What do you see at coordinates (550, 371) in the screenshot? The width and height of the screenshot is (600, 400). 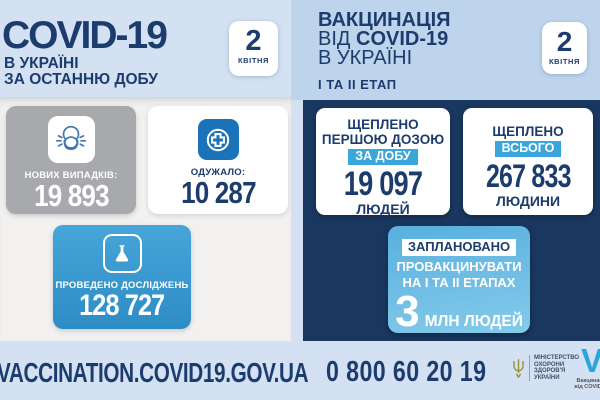 I see `ministry-line: ЗДОРОВ'Я` at bounding box center [550, 371].